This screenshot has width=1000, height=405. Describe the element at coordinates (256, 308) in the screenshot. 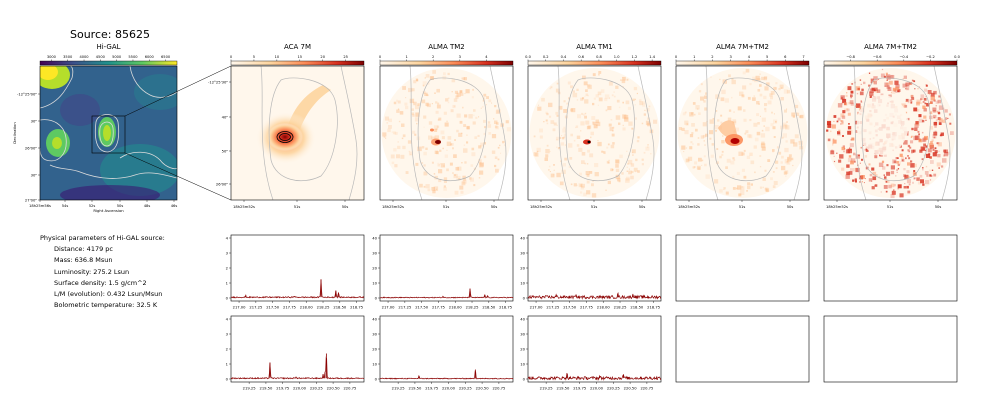

I see `spectrum-xtick-label: 217.25` at that location.